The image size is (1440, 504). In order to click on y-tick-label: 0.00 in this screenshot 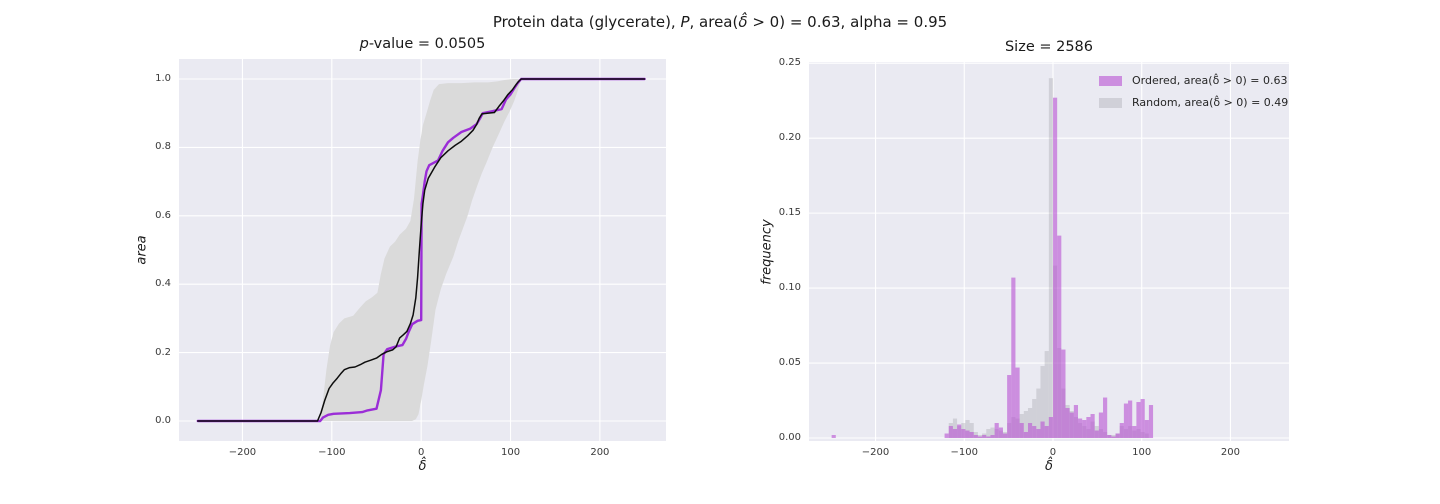, I will do `click(789, 437)`.